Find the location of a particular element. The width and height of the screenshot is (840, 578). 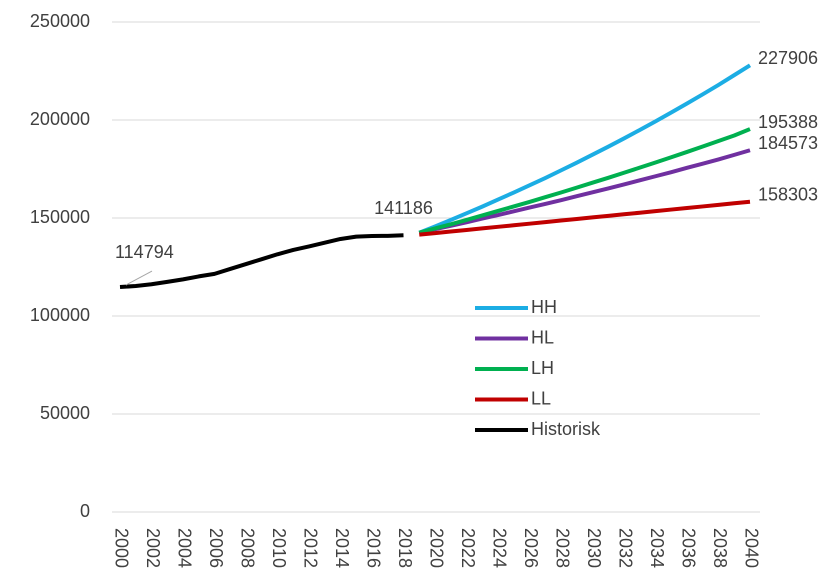

data-label: 158303 is located at coordinates (788, 194).